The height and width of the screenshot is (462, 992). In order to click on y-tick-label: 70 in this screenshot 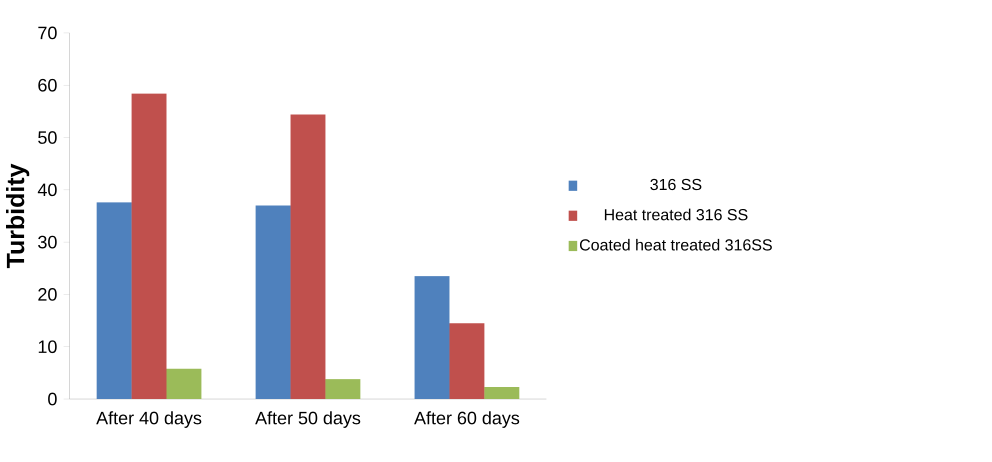, I will do `click(47, 33)`.